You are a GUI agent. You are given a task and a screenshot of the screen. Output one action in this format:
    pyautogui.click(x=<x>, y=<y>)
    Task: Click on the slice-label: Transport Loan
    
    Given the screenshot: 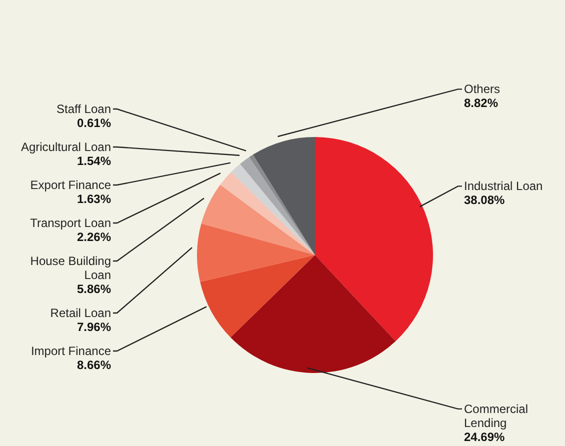 What is the action you would take?
    pyautogui.click(x=70, y=223)
    